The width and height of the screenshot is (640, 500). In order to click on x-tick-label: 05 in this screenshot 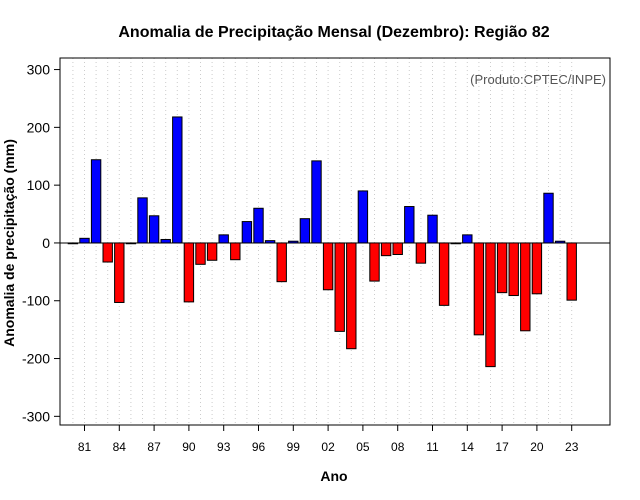, I will do `click(363, 447)`.